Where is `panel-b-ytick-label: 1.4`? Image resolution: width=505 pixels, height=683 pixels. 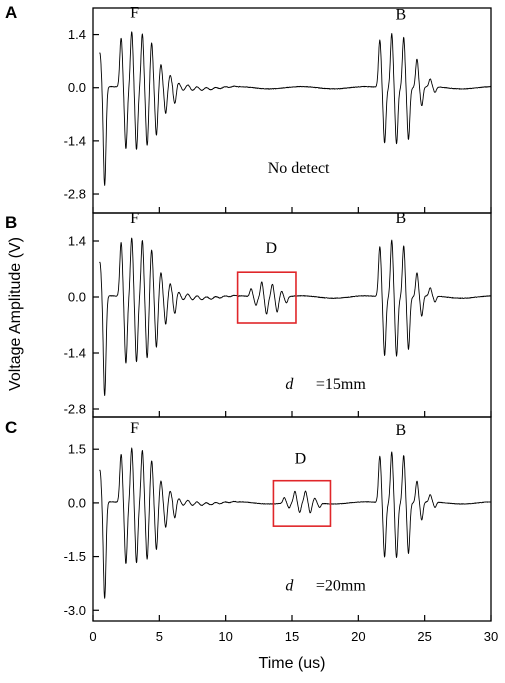
panel-b-ytick-label: 1.4 is located at coordinates (77, 241).